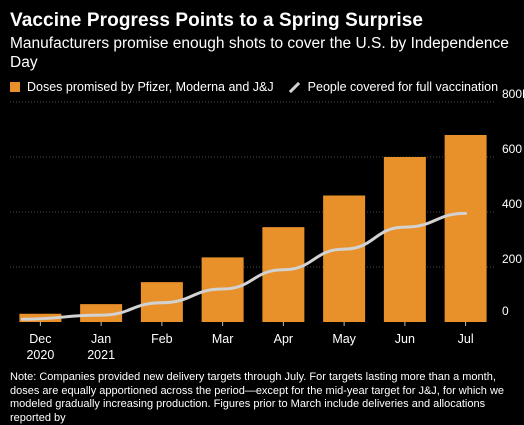 The width and height of the screenshot is (524, 425). Describe the element at coordinates (15, 87) in the screenshot. I see `legend-bar-swatch` at that location.